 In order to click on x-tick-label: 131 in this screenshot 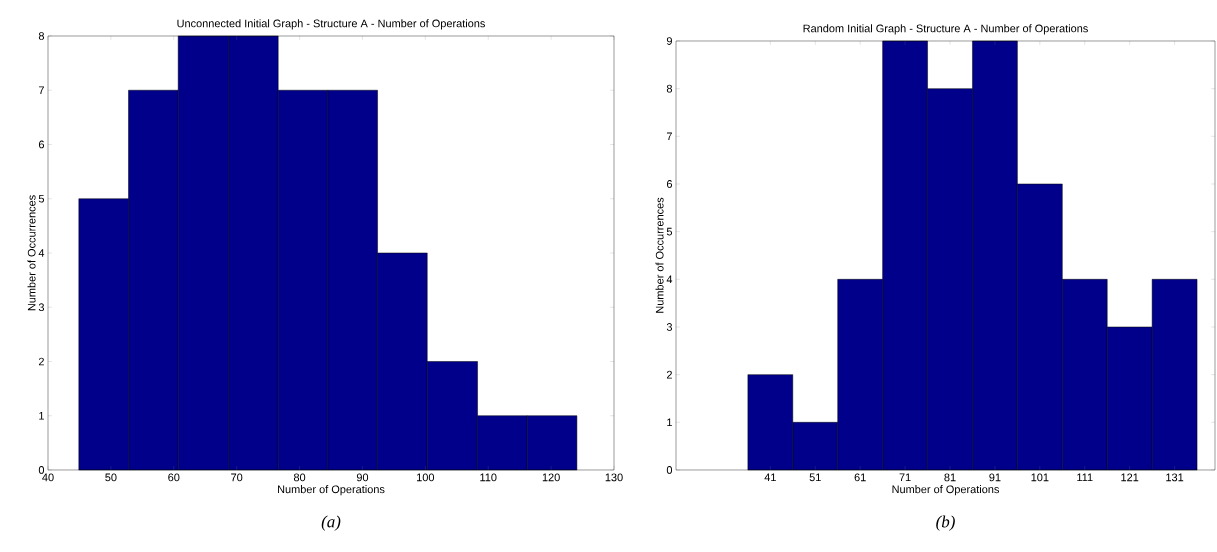, I will do `click(1175, 477)`.